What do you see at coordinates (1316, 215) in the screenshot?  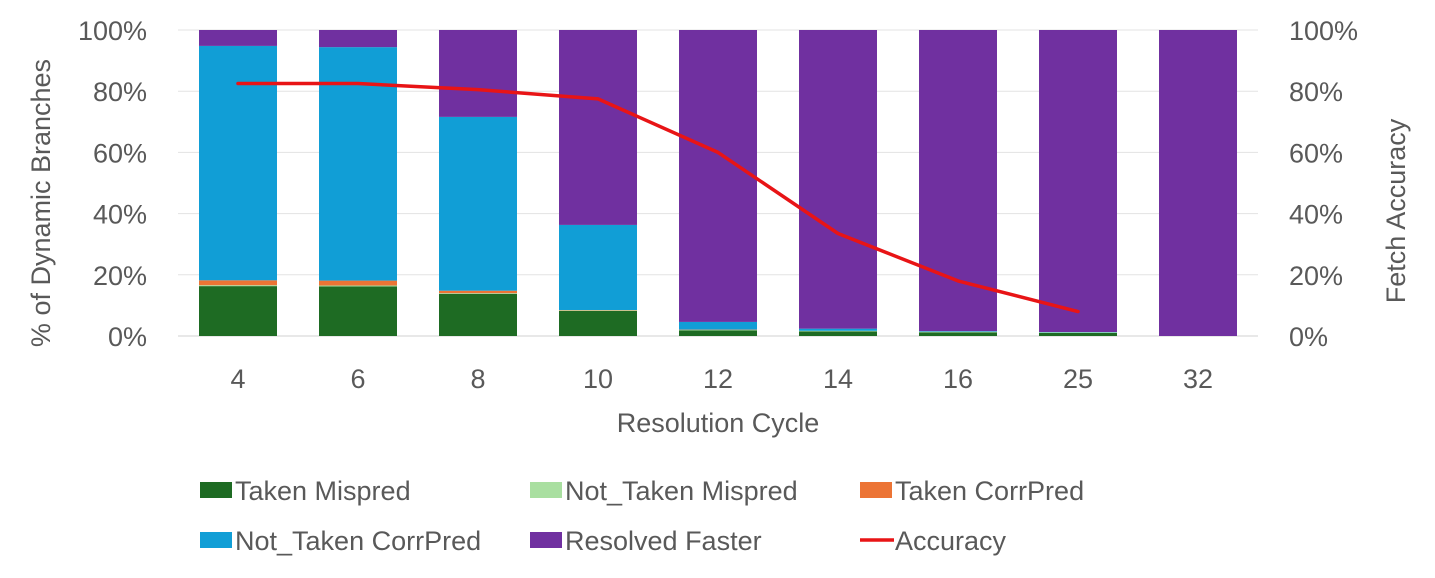 I see `y2-tick-label-40: 40%` at bounding box center [1316, 215].